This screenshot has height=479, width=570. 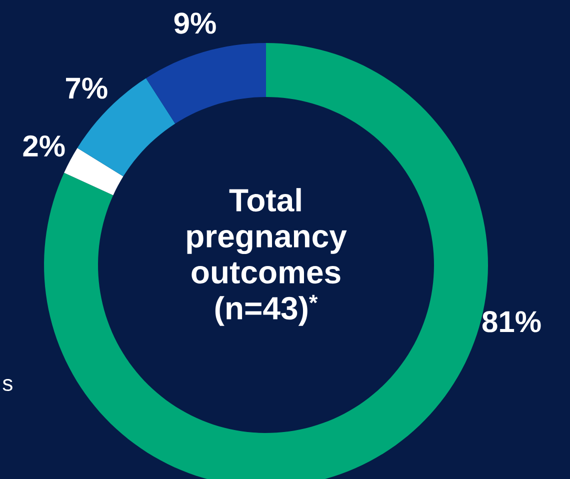 I want to click on text: Total pregnancy outcomes (n=43)$^{*}$, so click(x=267, y=257).